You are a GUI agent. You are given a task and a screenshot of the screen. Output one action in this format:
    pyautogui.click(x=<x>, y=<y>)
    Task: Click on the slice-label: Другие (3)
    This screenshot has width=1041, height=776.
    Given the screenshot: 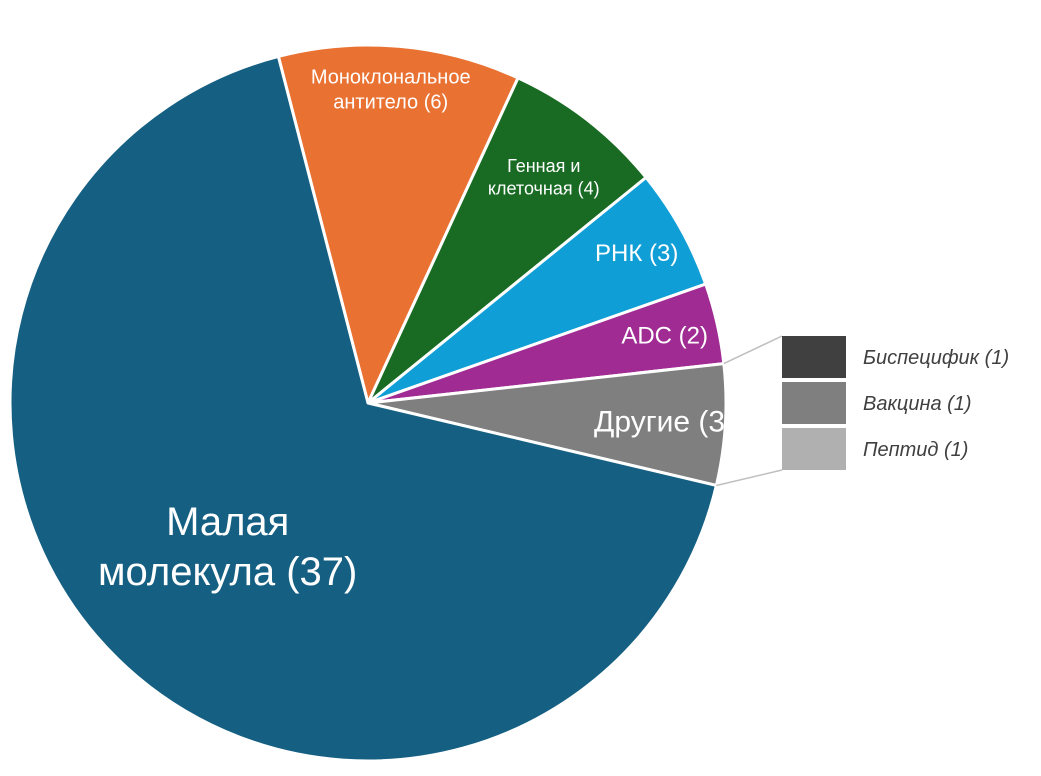 What is the action you would take?
    pyautogui.click(x=664, y=422)
    